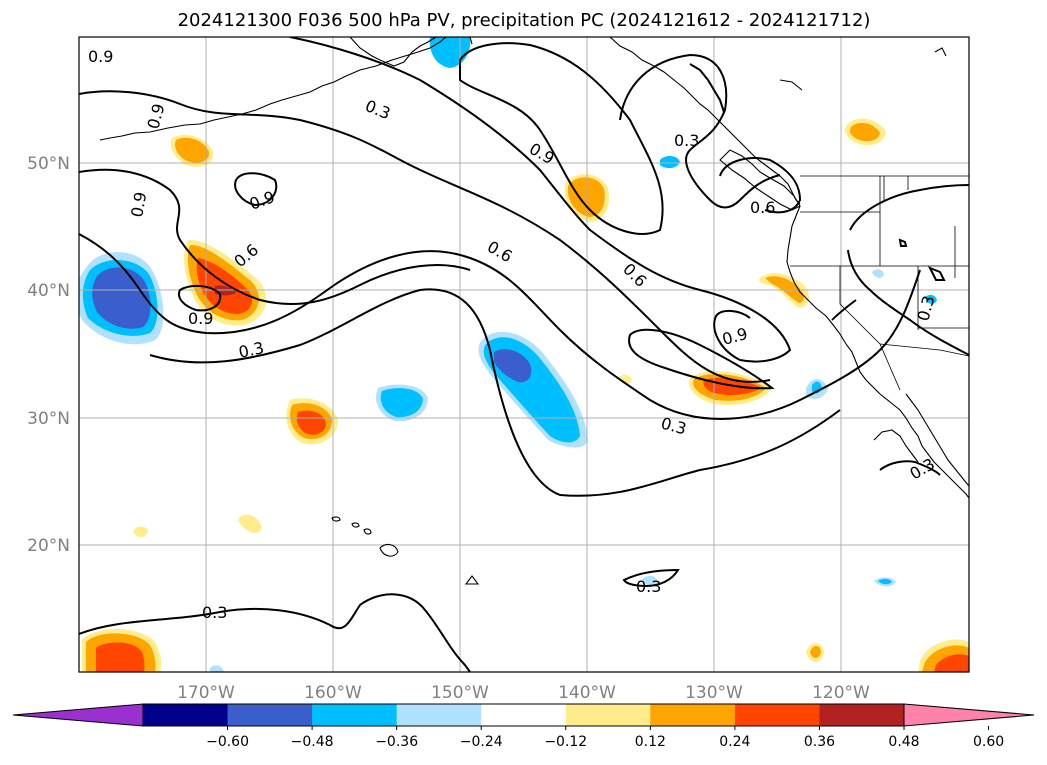 Image resolution: width=1047 pixels, height=765 pixels. I want to click on colorbar-tick-label: −0.24, so click(481, 742).